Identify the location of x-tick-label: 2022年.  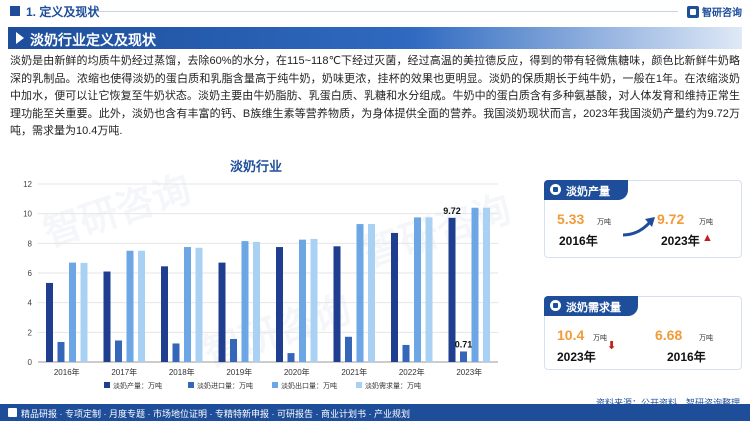
(412, 372).